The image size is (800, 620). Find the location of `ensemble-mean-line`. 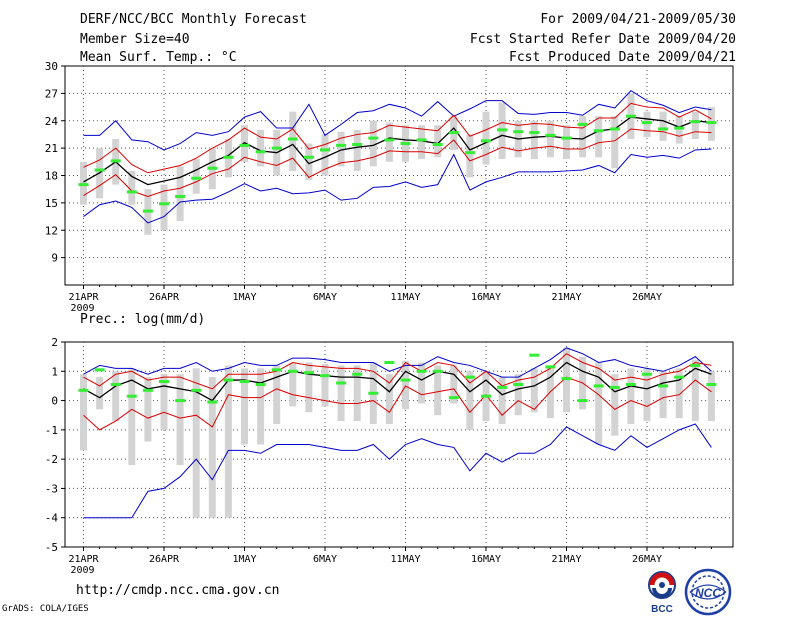

ensemble-mean-line is located at coordinates (397, 151).